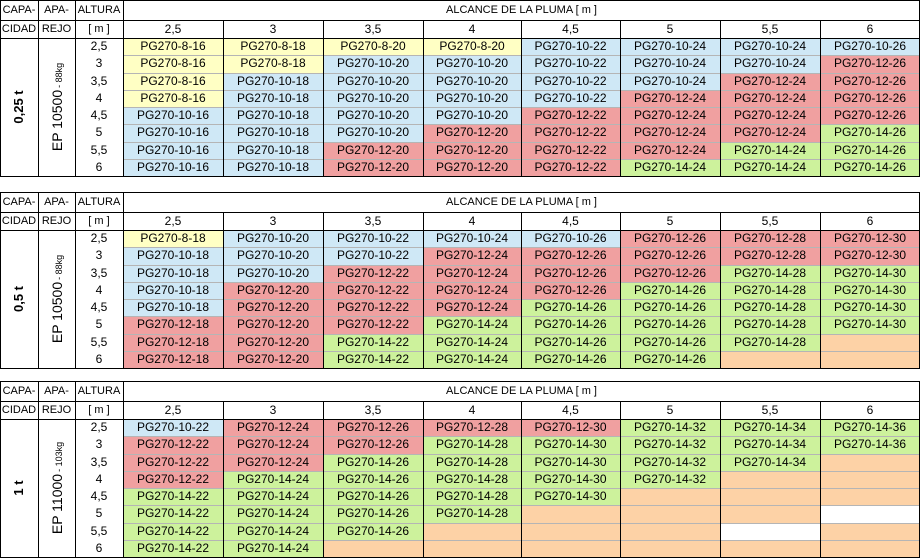  Describe the element at coordinates (670, 410) in the screenshot. I see `reach-value: 5` at that location.